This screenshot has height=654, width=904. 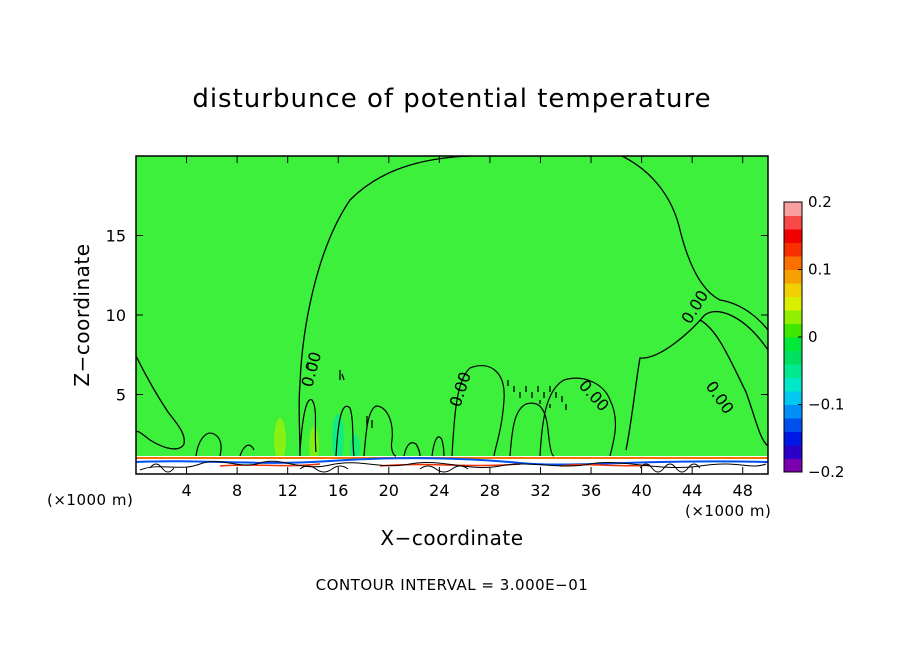 What do you see at coordinates (116, 236) in the screenshot?
I see `y-tick-label: 15` at bounding box center [116, 236].